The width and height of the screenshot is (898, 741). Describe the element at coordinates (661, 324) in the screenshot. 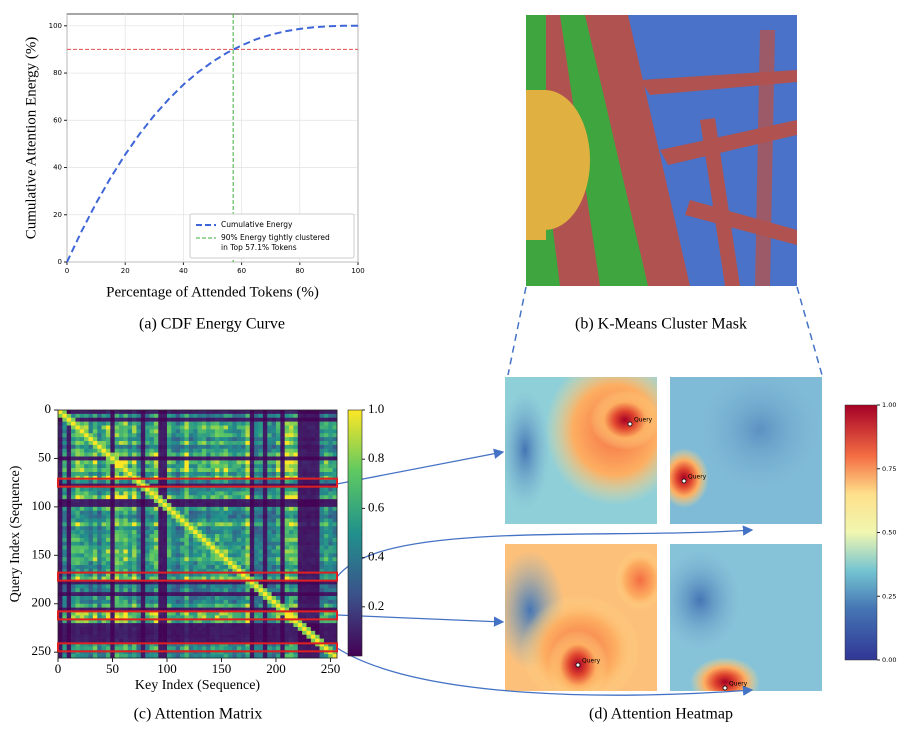

I see `caption: (b) K-Means Cluster Mask` at that location.